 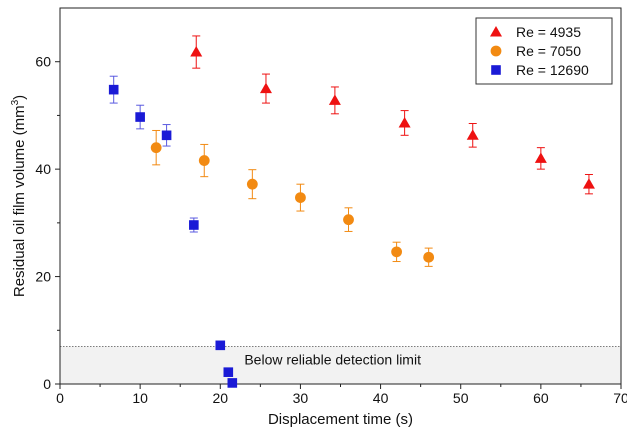 I want to click on x-tick-label: 20, so click(x=220, y=398).